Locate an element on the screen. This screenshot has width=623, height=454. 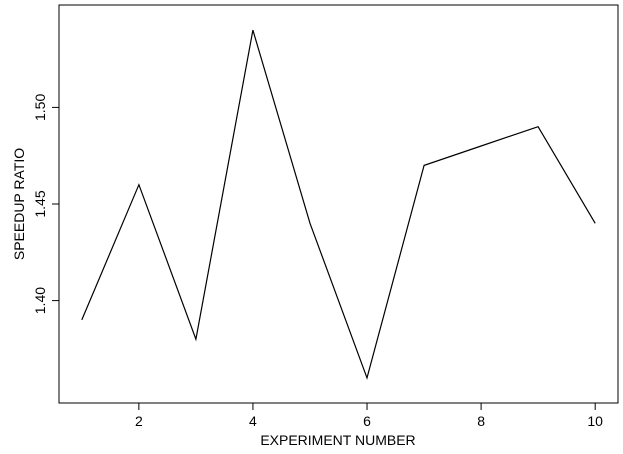
y-axis-label: SPEEDUP RATIO is located at coordinates (19, 204).